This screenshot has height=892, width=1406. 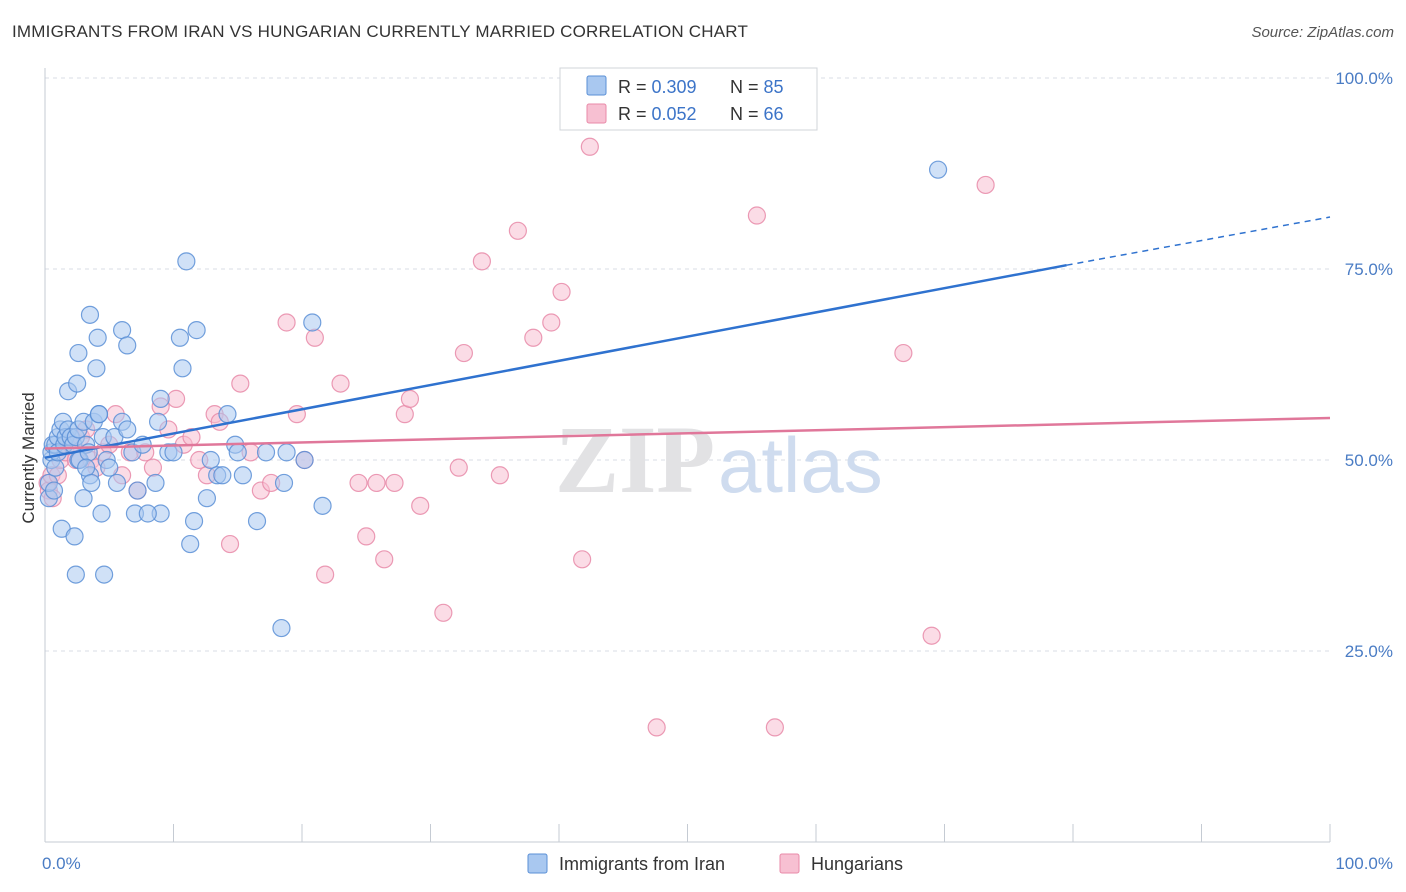 What do you see at coordinates (28, 457) in the screenshot?
I see `y-axis-label: Currently Married` at bounding box center [28, 457].